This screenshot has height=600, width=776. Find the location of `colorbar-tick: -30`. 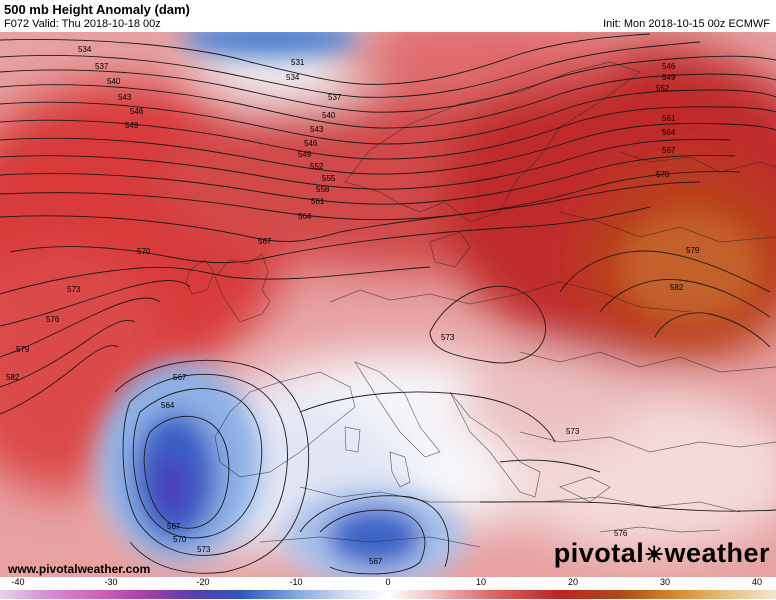

colorbar-tick: -30 is located at coordinates (111, 582).